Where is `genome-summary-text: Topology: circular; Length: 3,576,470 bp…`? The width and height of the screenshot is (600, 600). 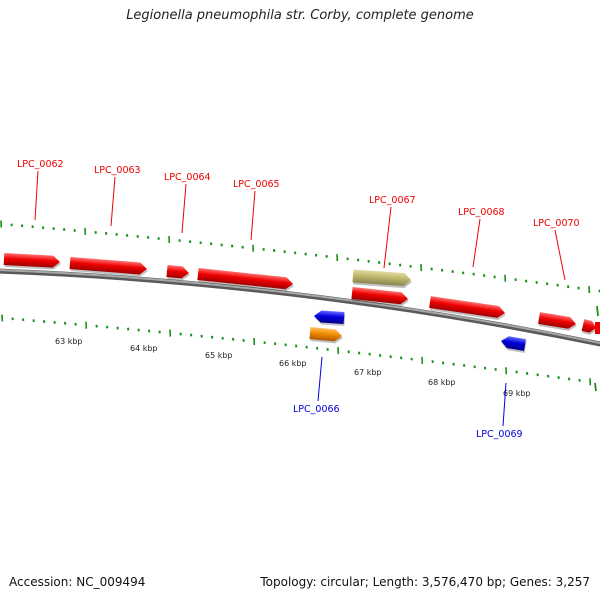 genome-summary-text: Topology: circular; Length: 3,576,470 bp… is located at coordinates (425, 582).